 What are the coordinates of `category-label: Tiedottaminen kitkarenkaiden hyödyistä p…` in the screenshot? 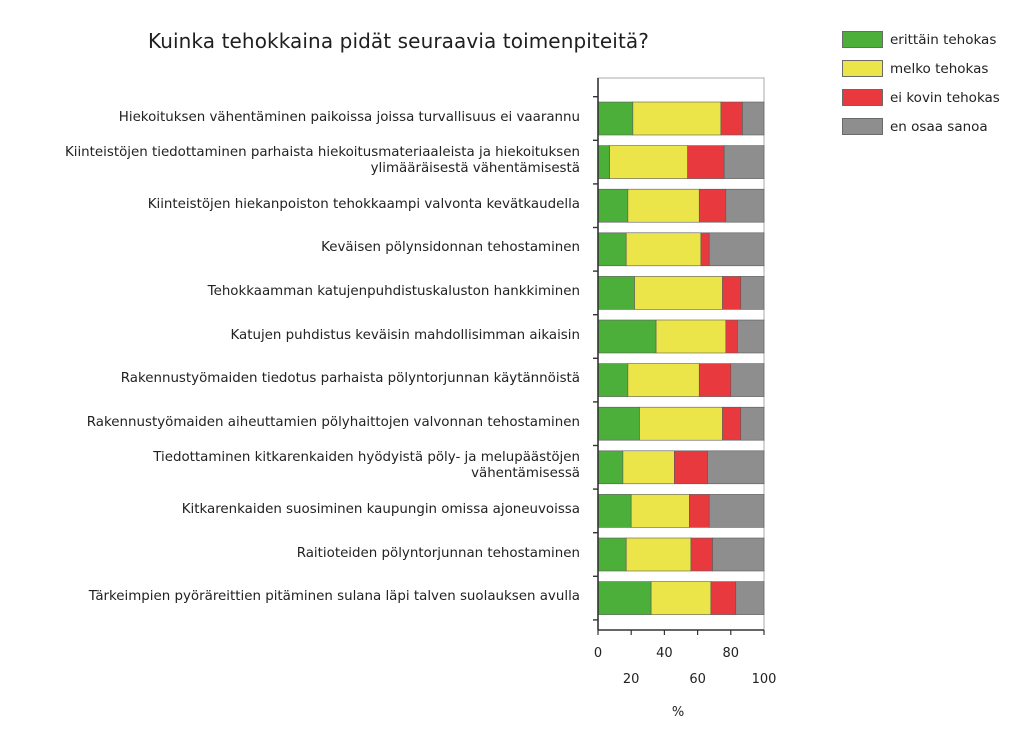 It's located at (366, 466).